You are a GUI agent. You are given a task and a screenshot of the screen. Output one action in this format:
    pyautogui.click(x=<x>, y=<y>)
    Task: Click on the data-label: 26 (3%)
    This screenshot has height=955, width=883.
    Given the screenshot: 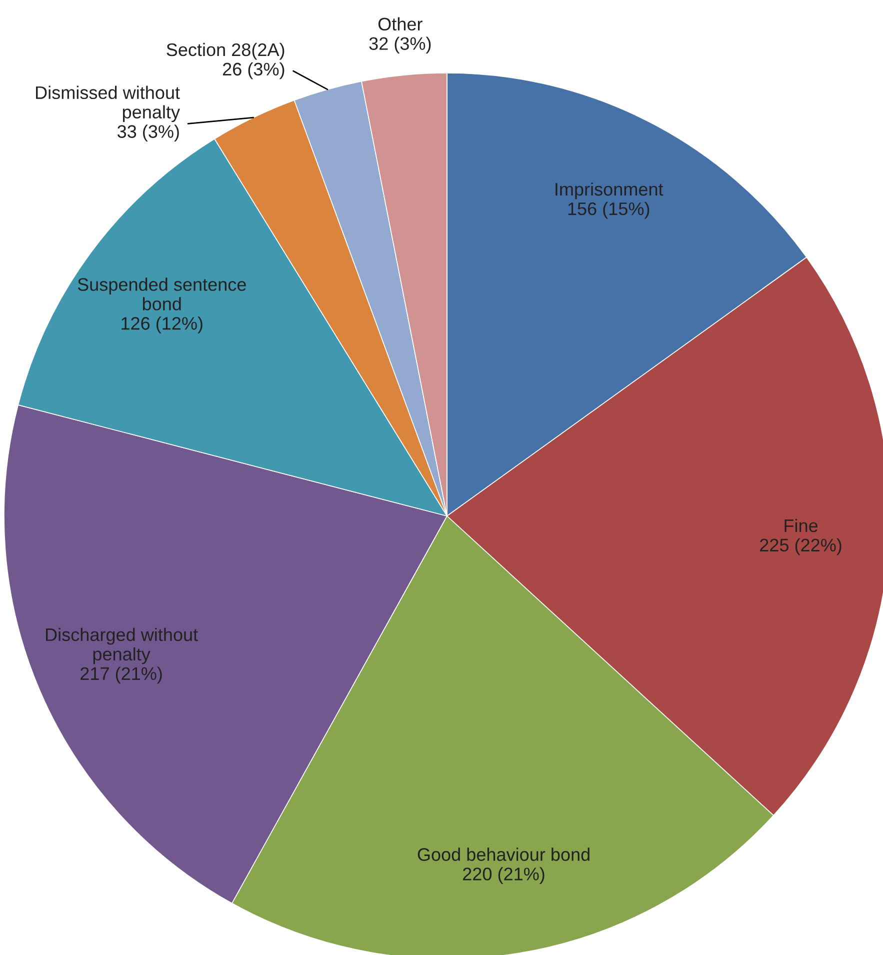 What is the action you would take?
    pyautogui.click(x=253, y=71)
    